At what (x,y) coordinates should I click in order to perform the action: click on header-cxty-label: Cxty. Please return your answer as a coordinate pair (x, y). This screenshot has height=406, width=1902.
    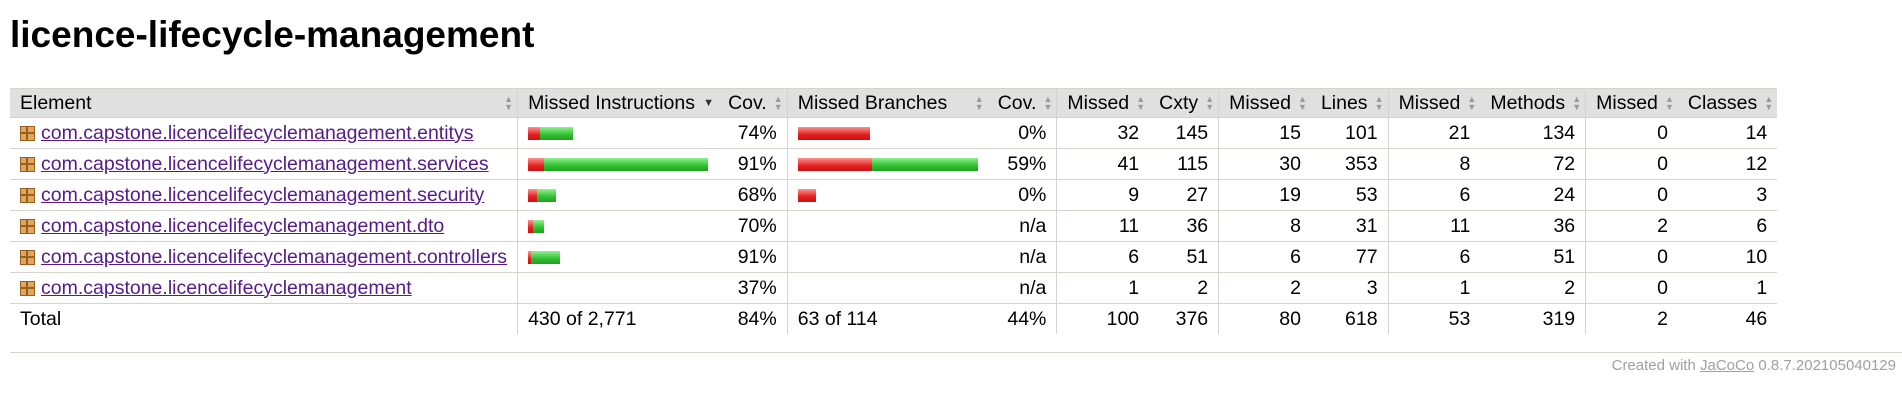
    Looking at the image, I should click on (1179, 102).